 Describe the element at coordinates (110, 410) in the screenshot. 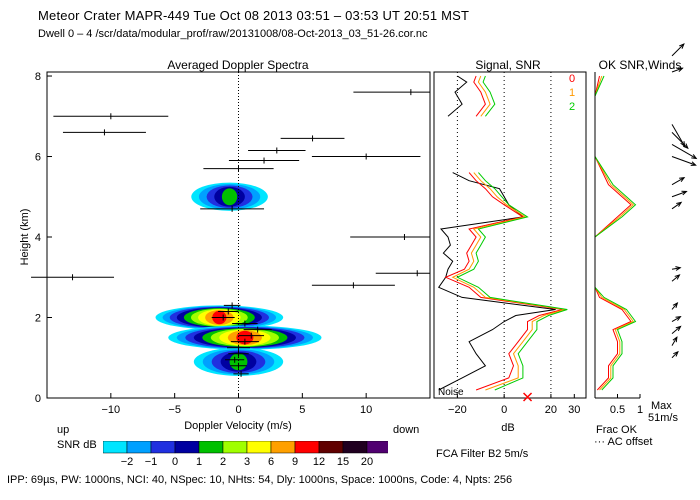

I see `x-tick-label-0: −10` at that location.